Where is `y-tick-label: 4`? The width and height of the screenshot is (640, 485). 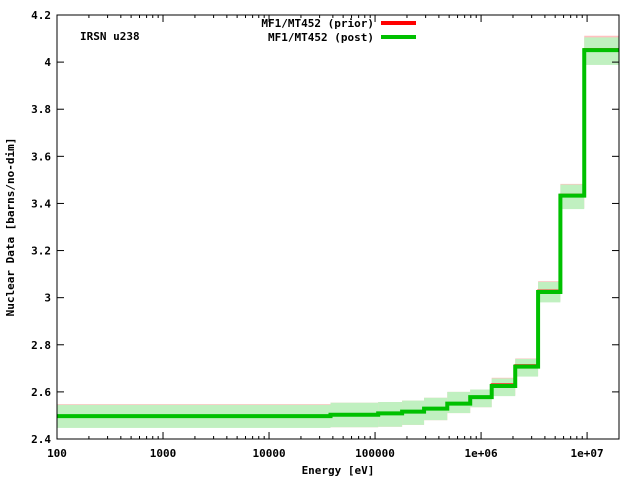
y-tick-label: 4 is located at coordinates (47, 62).